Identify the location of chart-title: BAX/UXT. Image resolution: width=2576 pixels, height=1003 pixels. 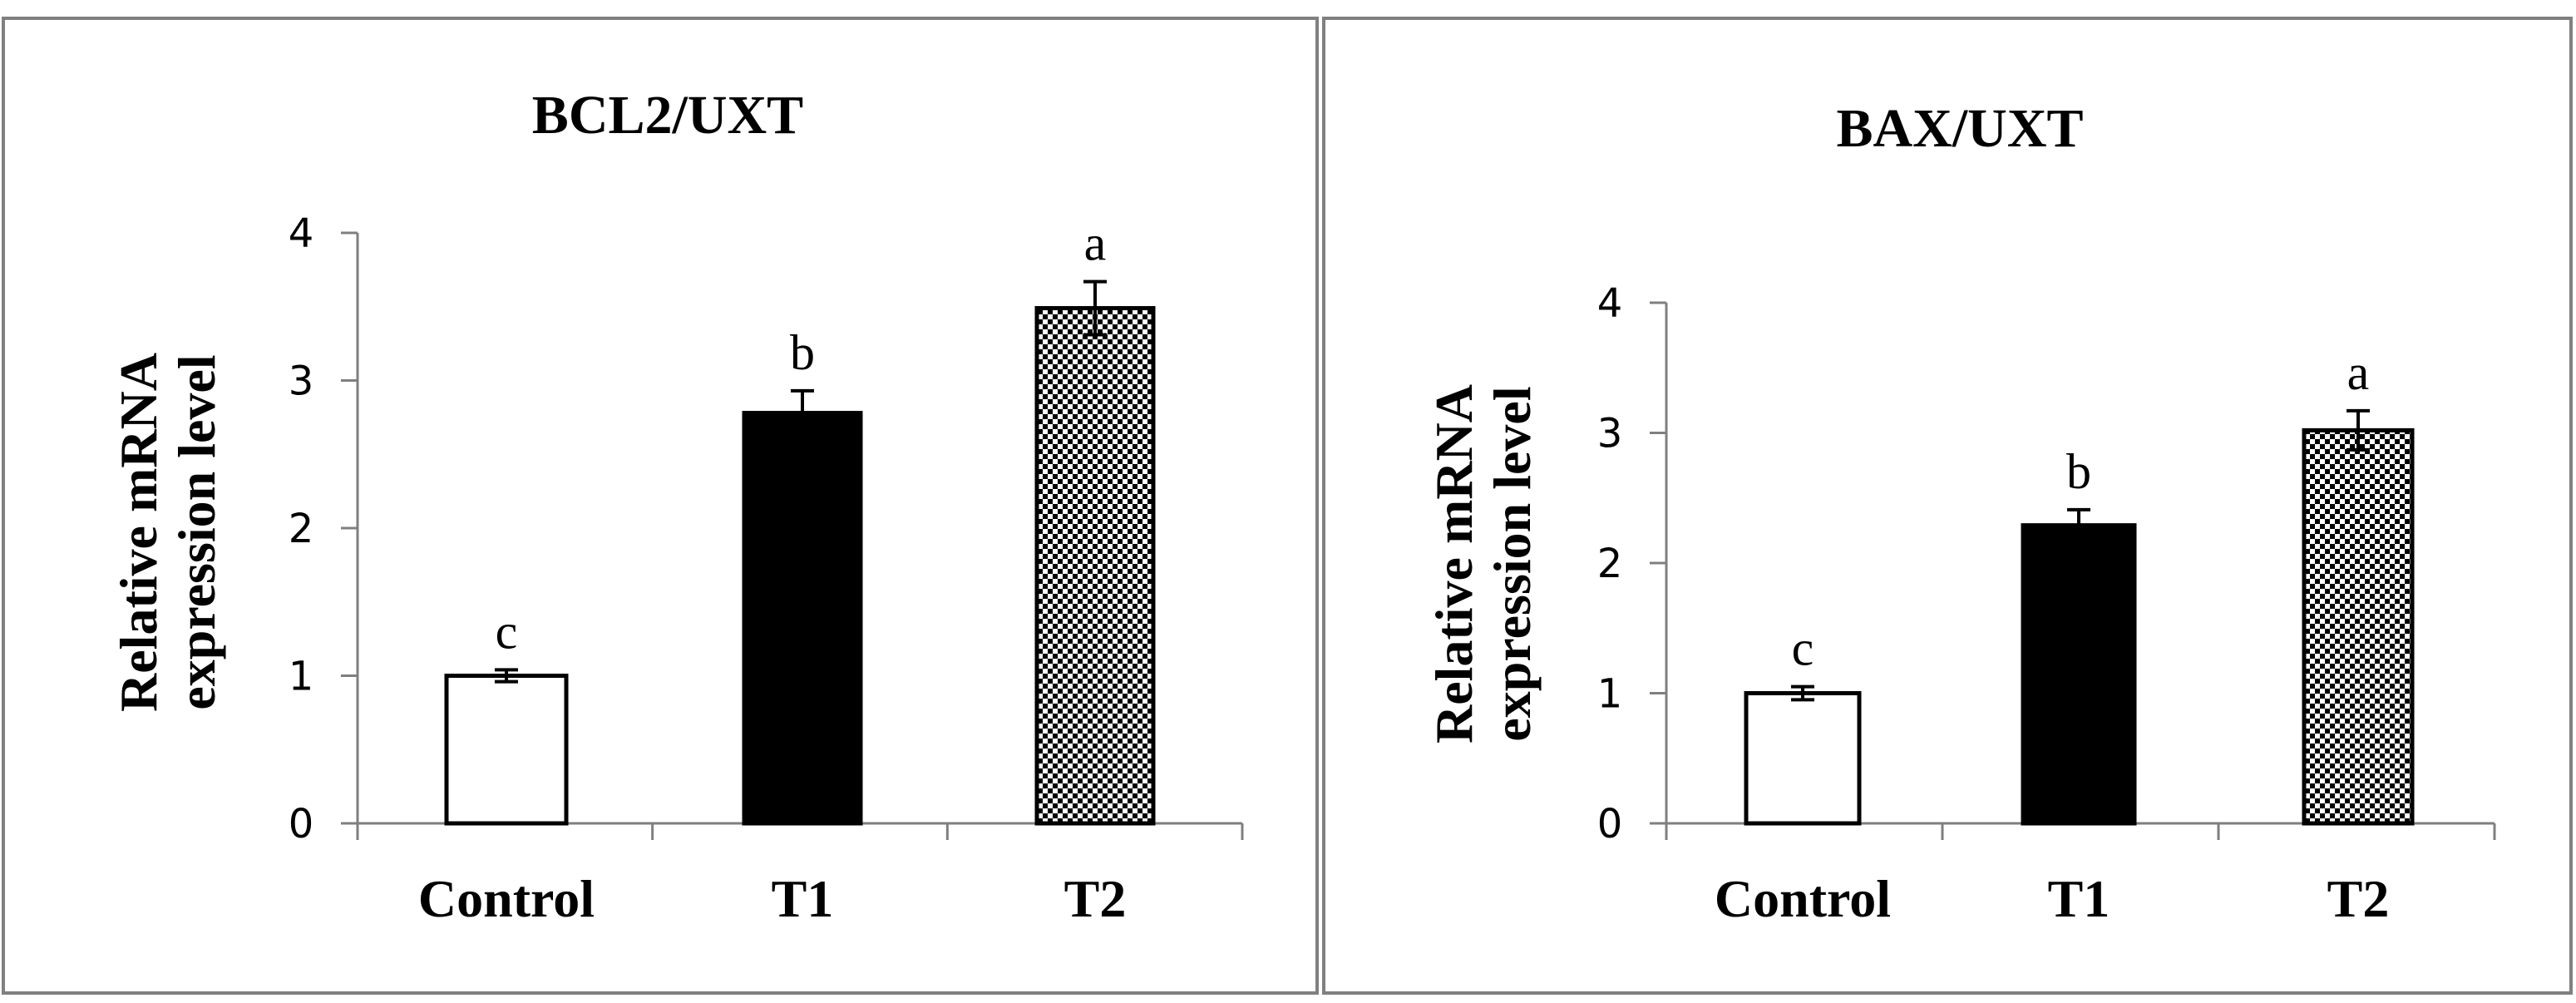
(1959, 128).